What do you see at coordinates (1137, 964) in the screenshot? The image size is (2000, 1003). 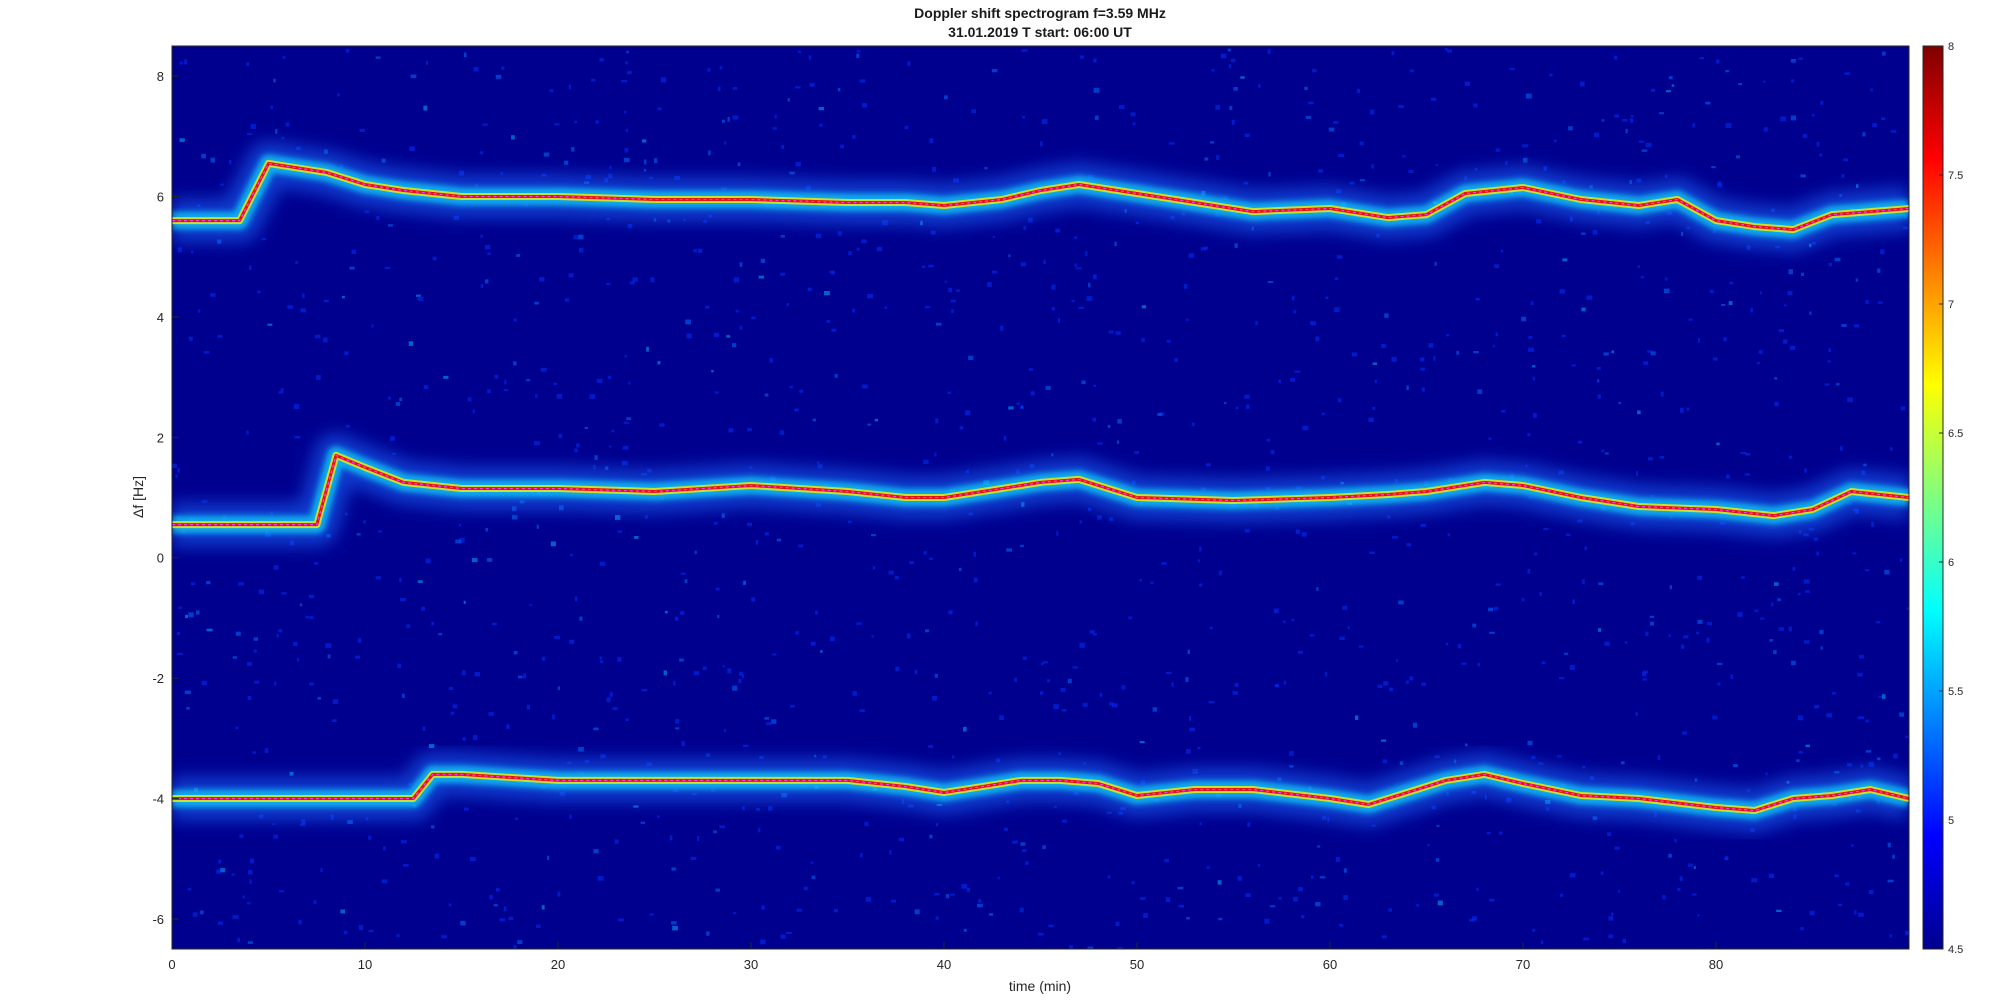 I see `x-tick-label: 50` at bounding box center [1137, 964].